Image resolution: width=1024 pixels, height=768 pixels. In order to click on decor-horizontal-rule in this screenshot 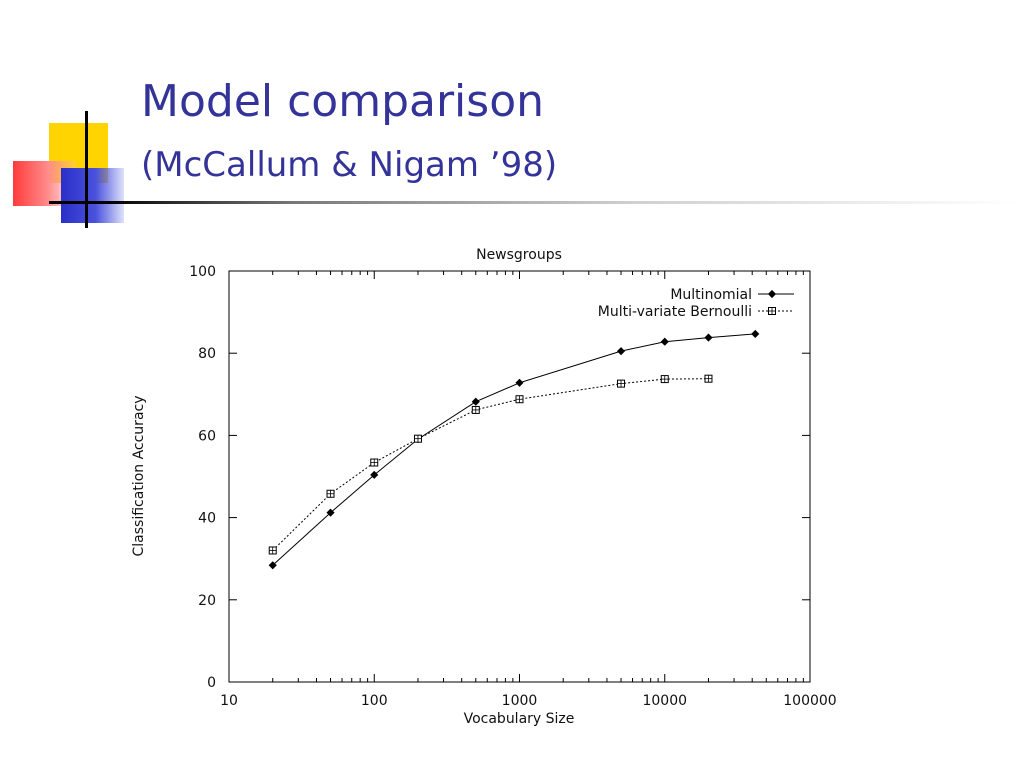, I will do `click(534, 202)`.